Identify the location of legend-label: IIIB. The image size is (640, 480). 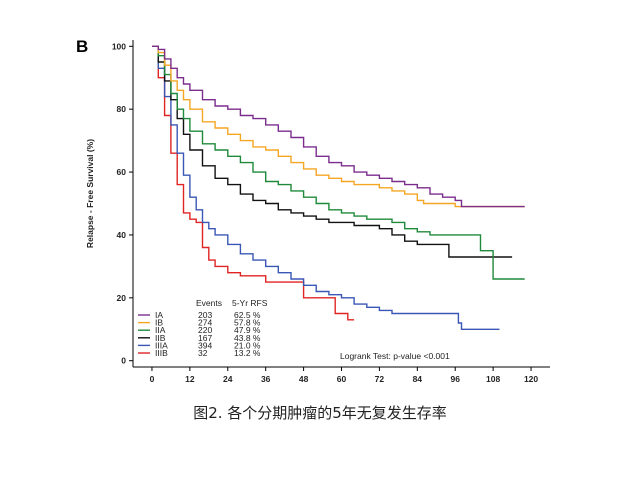
(161, 353).